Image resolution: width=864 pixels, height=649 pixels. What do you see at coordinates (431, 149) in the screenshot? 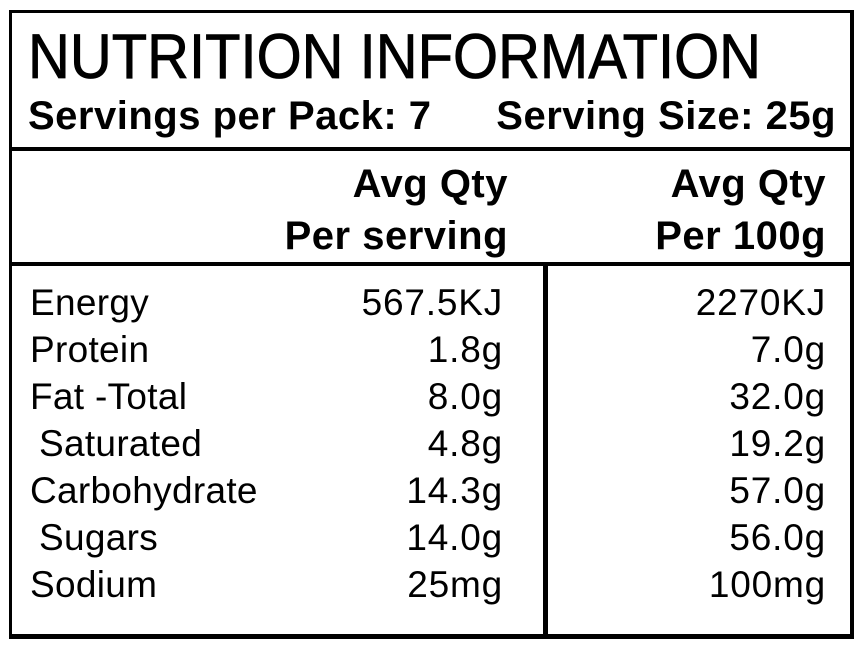
I see `title-divider` at bounding box center [431, 149].